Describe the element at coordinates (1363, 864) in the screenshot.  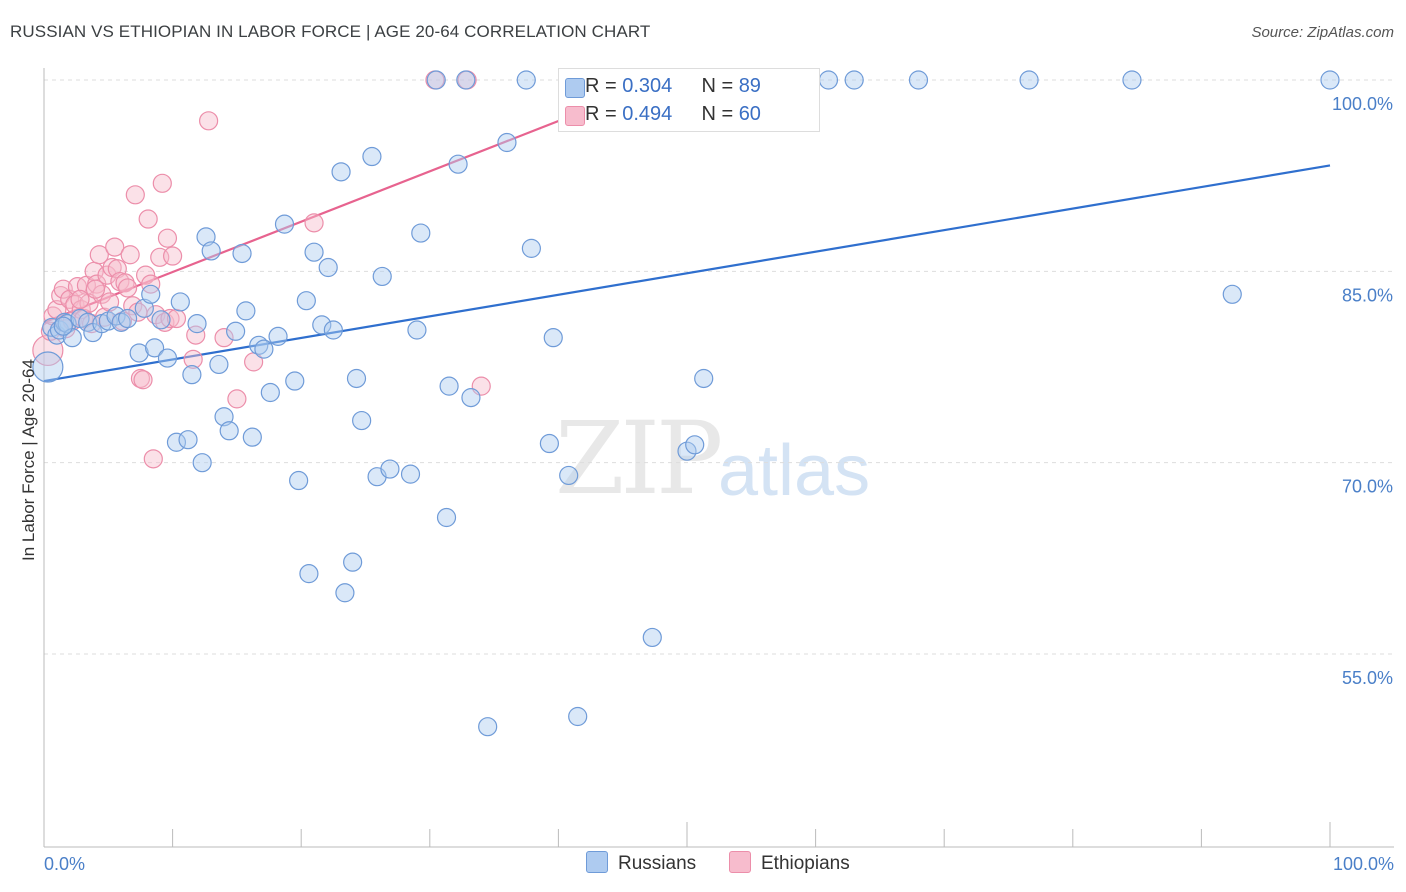
I see `x-tick-label: 100.0%` at that location.